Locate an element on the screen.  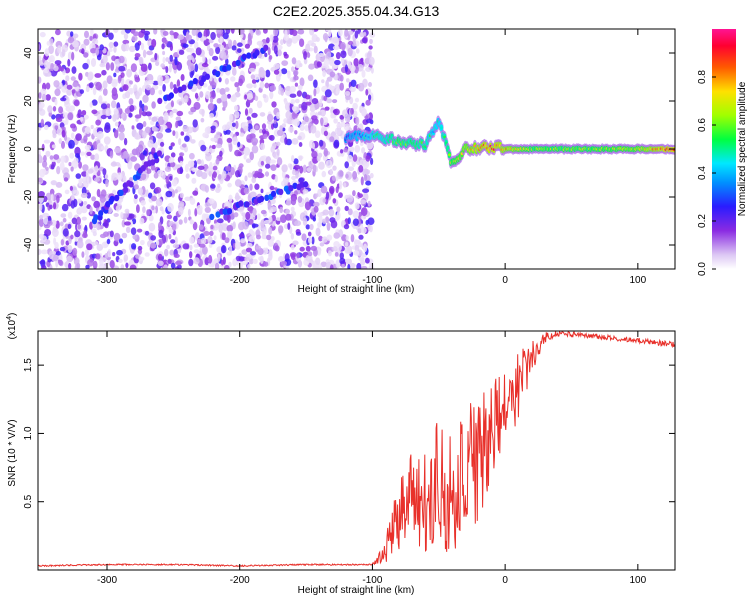
colorbar-tick-label: 0.8 is located at coordinates (702, 77).